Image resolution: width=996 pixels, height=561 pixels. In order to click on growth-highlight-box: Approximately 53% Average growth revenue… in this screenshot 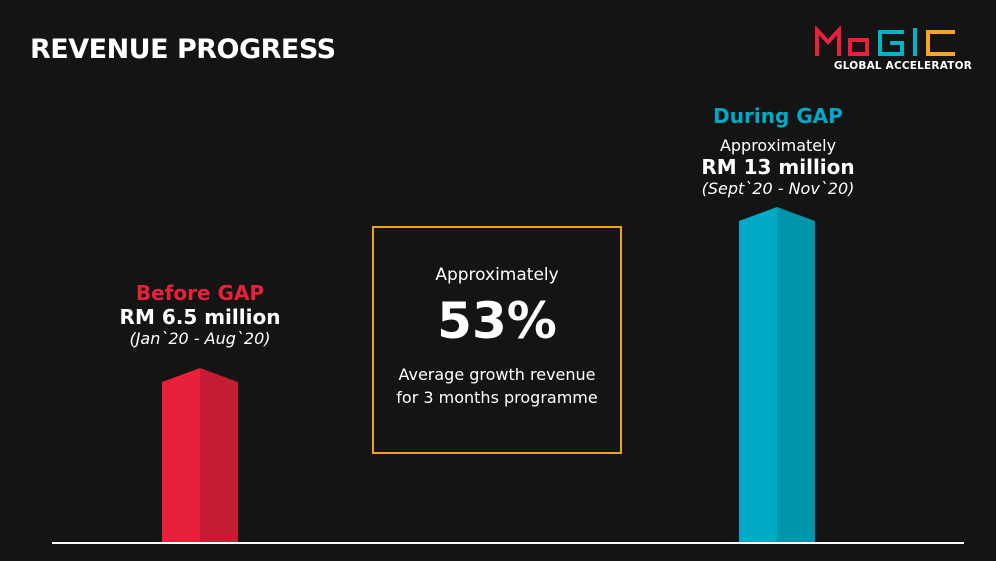, I will do `click(497, 340)`.